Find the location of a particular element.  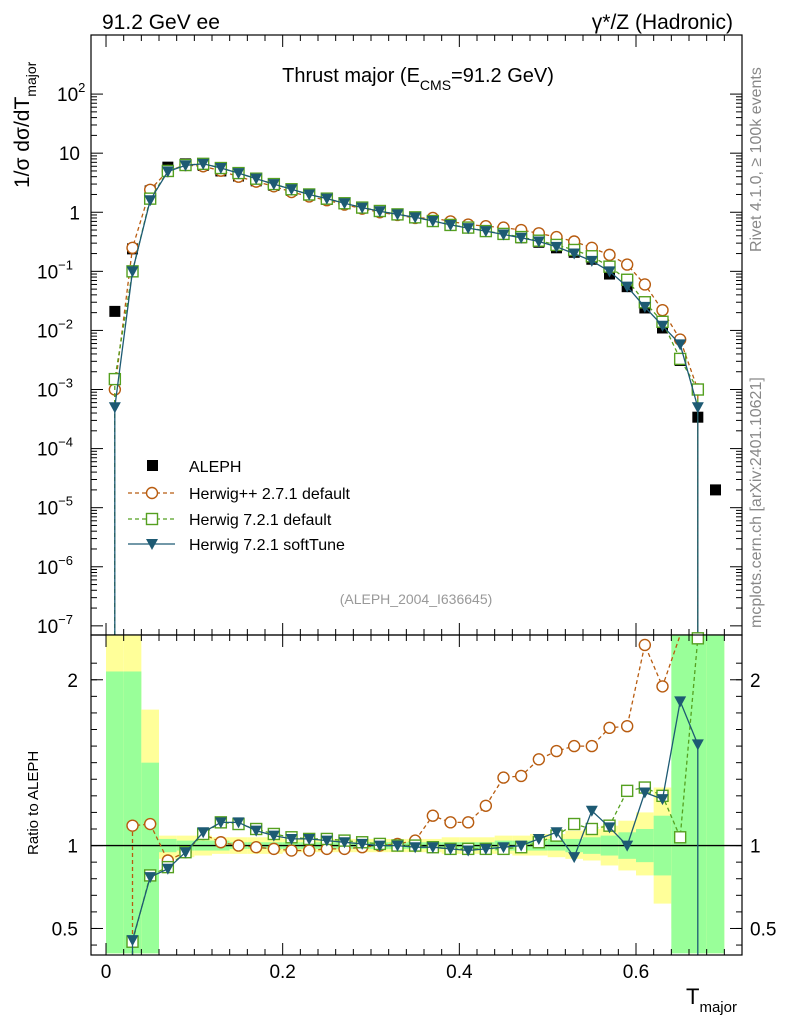

ratio-xtick-label: 0.6 is located at coordinates (636, 972).